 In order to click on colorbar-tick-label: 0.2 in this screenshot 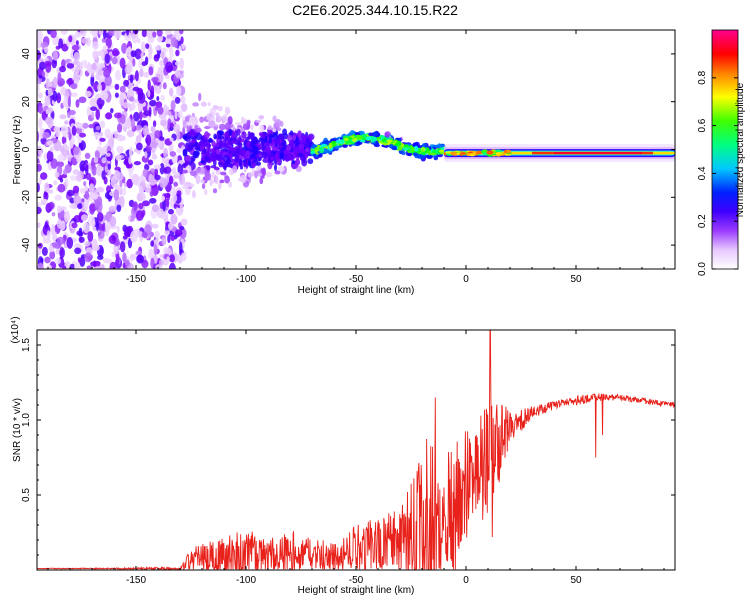, I will do `click(702, 221)`.